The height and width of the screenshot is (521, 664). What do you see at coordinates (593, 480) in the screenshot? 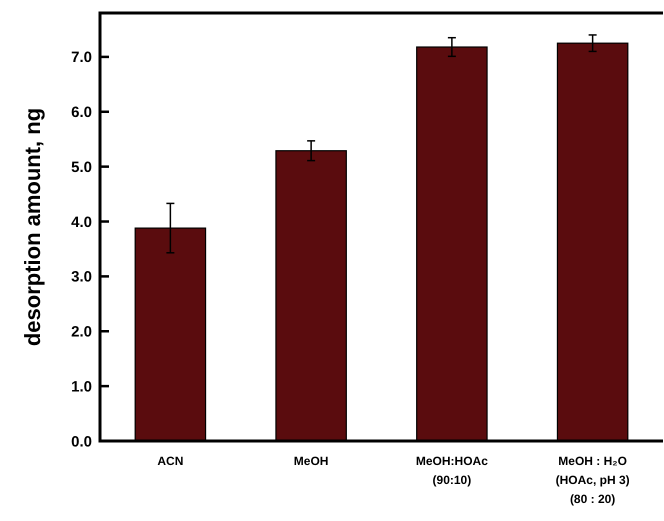
I see `x-tick-label: MeOH : H₂O (HOAc, pH 3) (80 : 20)` at bounding box center [593, 480].